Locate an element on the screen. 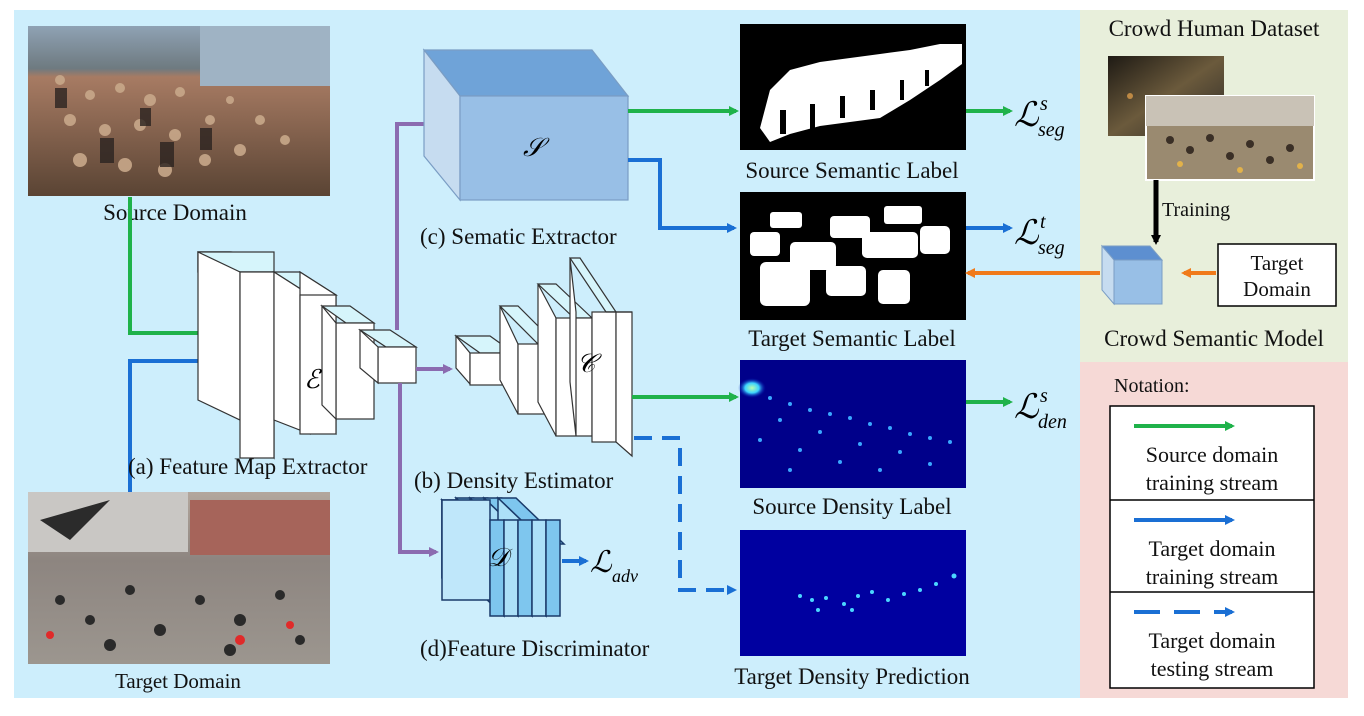 The width and height of the screenshot is (1364, 716). target-semantic-label-image is located at coordinates (853, 256).